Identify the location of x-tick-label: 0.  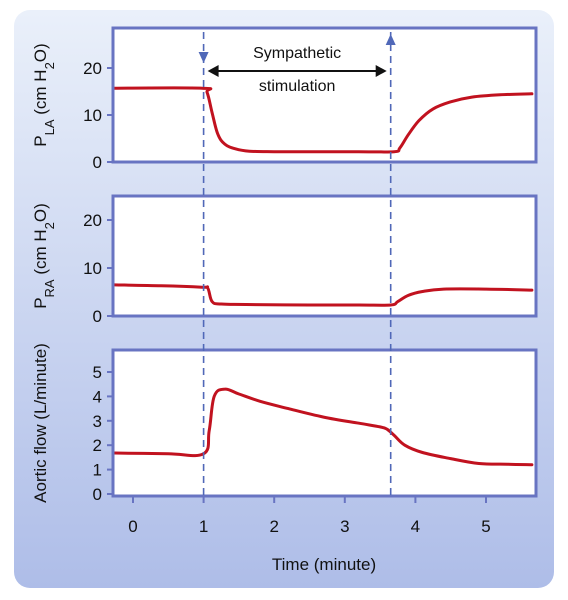
(132, 526).